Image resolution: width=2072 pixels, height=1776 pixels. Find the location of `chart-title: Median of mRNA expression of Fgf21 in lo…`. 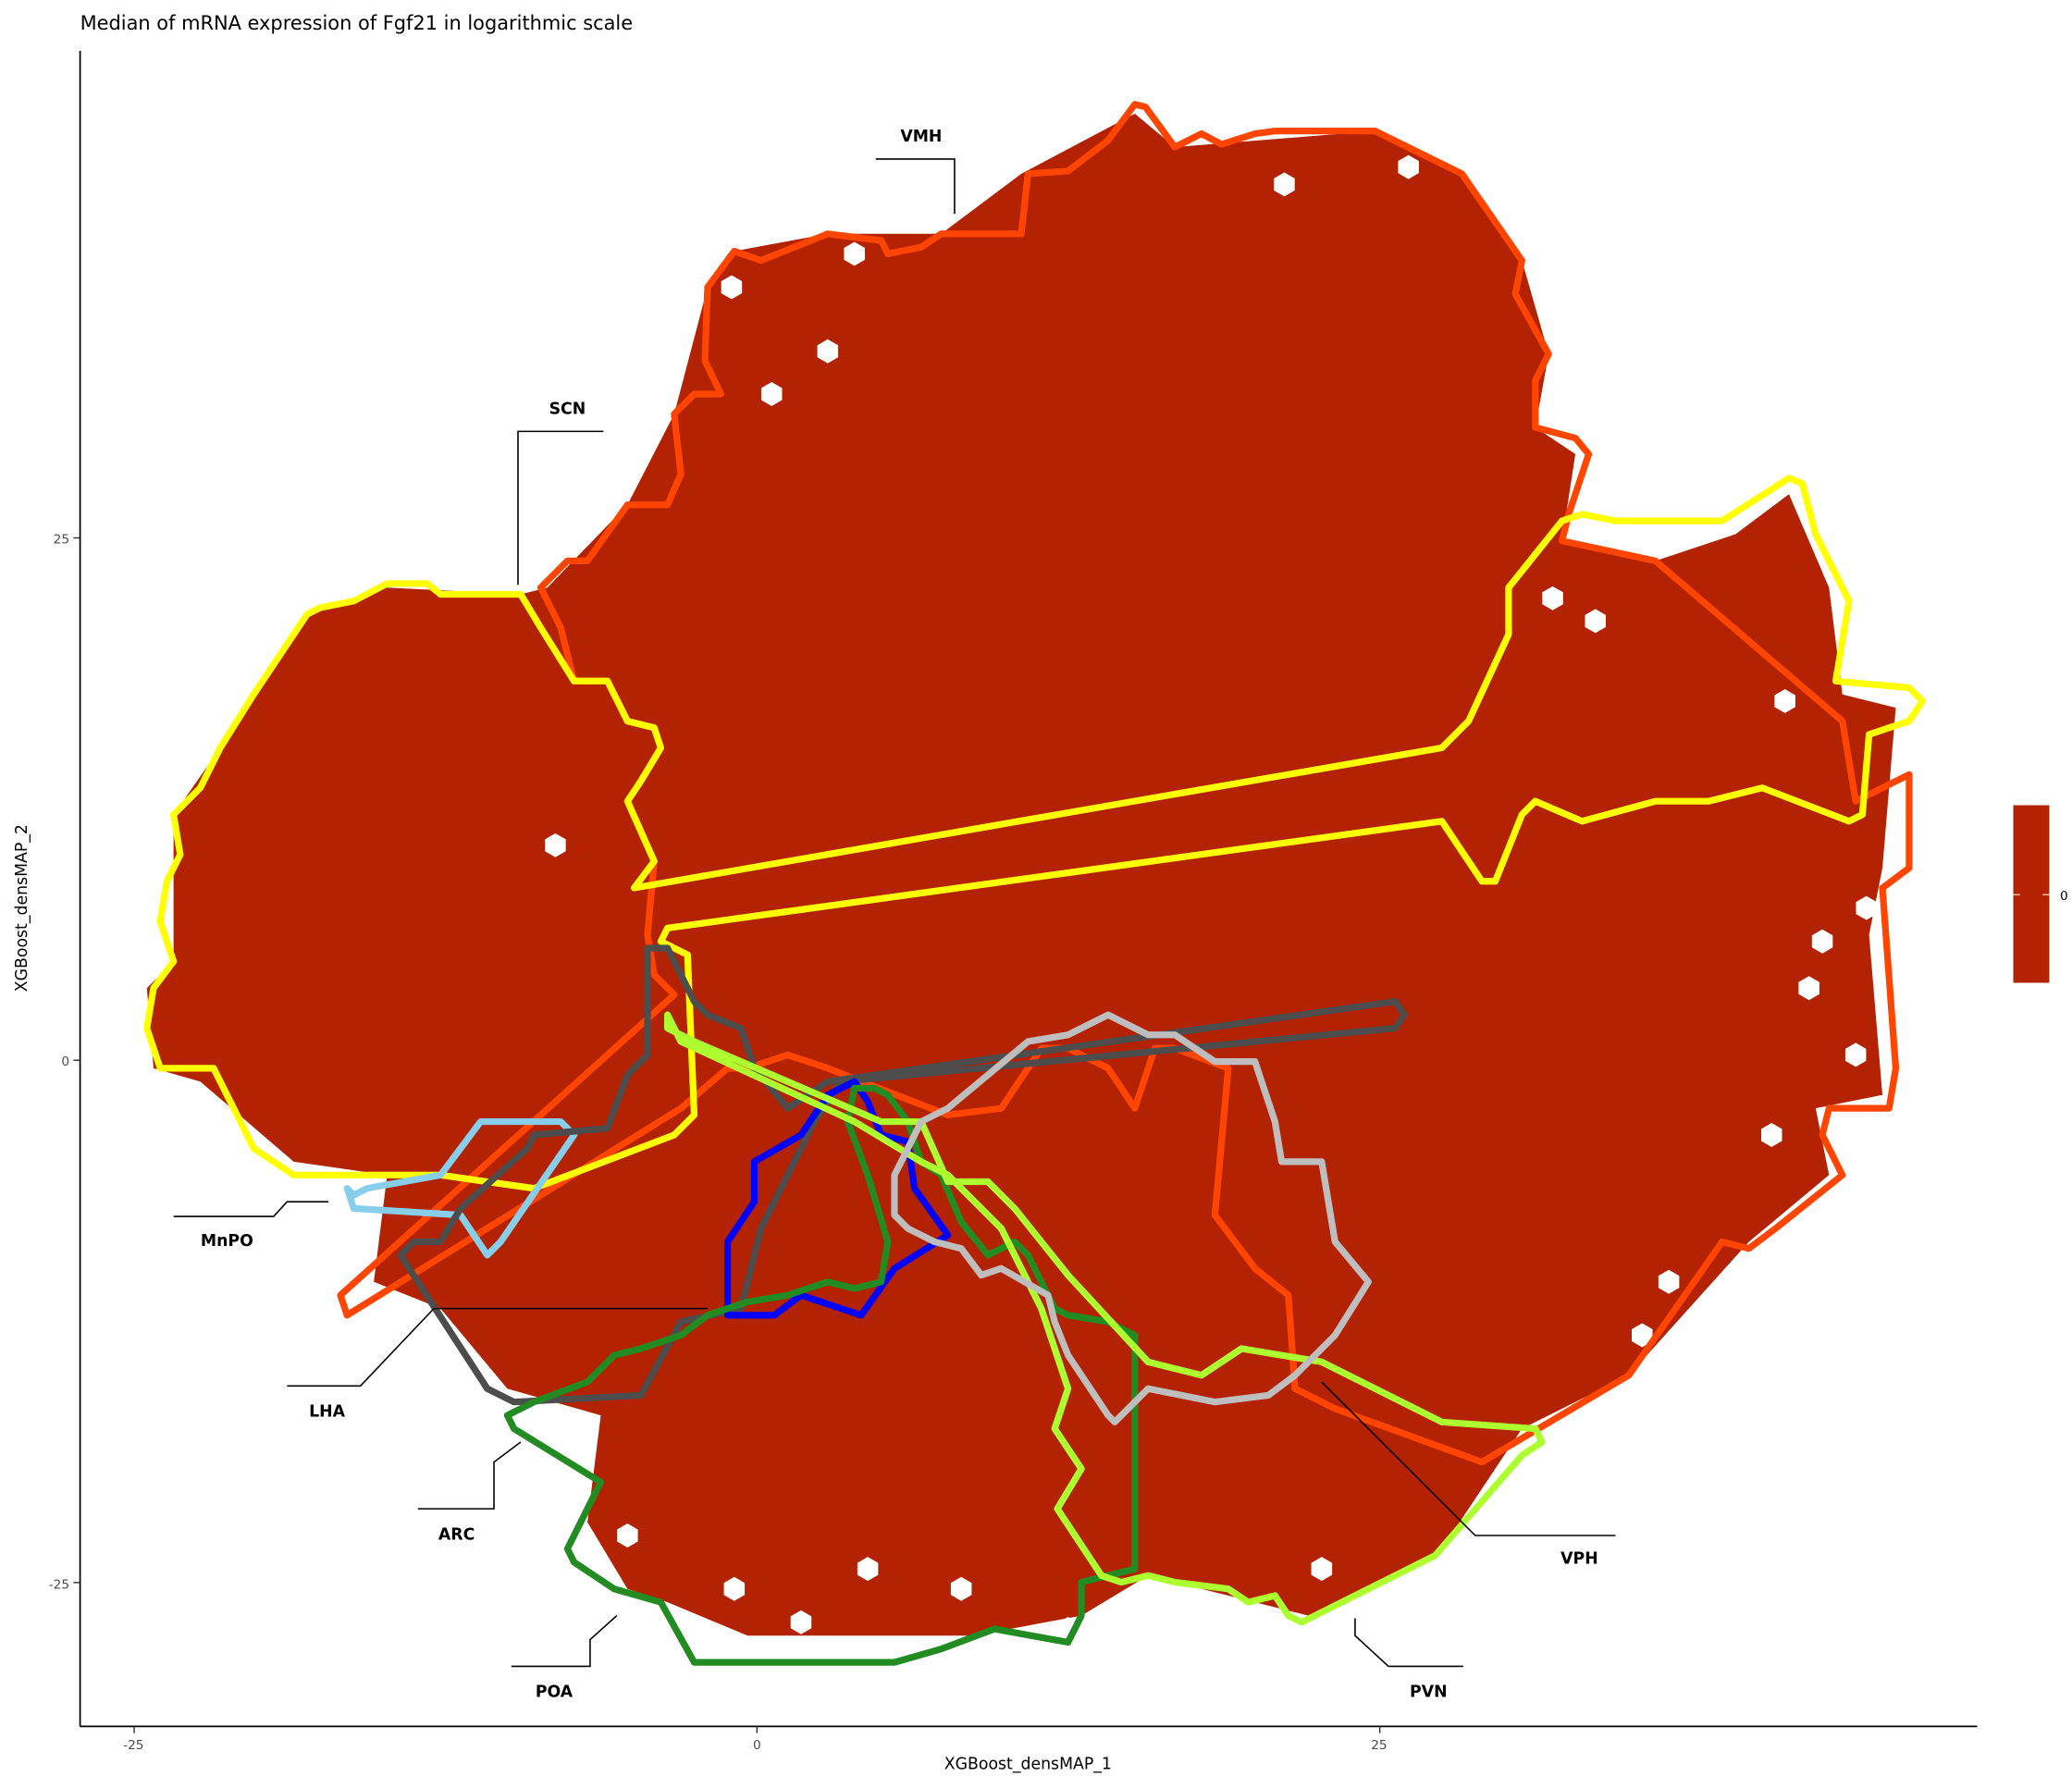

chart-title: Median of mRNA expression of Fgf21 in lo… is located at coordinates (357, 23).